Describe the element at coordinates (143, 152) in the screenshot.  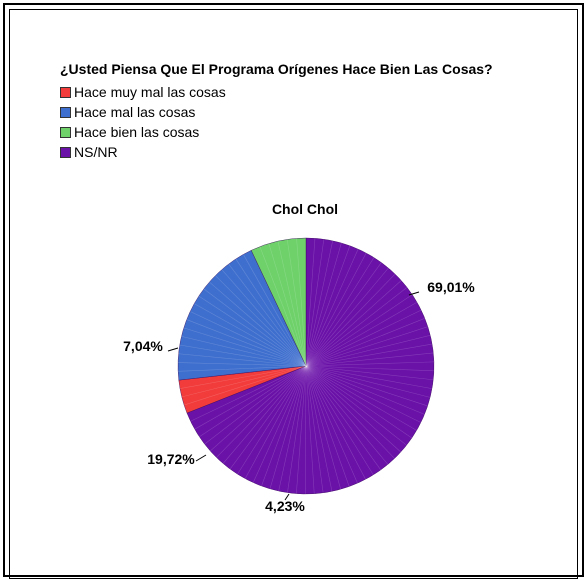
I see `legend-item: NS/NR` at that location.